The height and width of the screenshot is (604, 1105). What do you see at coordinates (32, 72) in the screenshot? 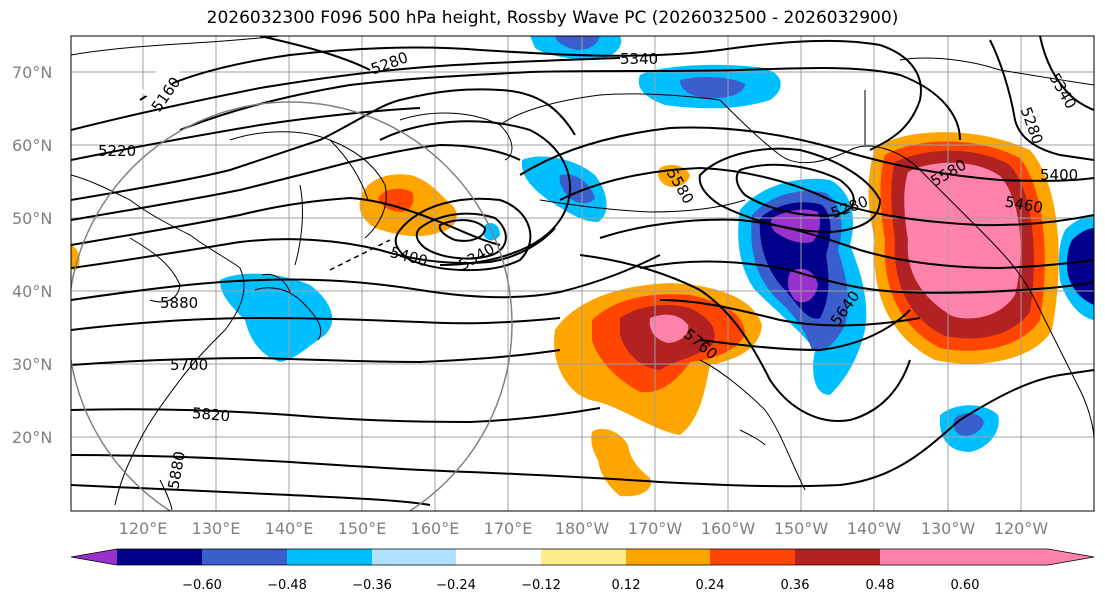
I see `lat-label: 70°N` at bounding box center [32, 72].